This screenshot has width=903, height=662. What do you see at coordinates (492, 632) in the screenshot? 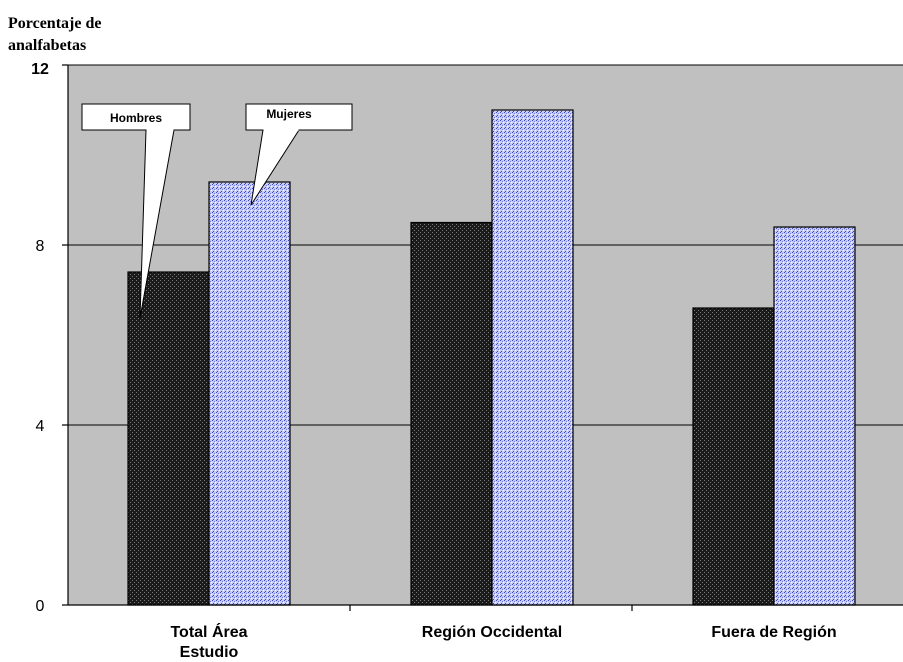
I see `x-category-label-2: Región Occidental` at bounding box center [492, 632].